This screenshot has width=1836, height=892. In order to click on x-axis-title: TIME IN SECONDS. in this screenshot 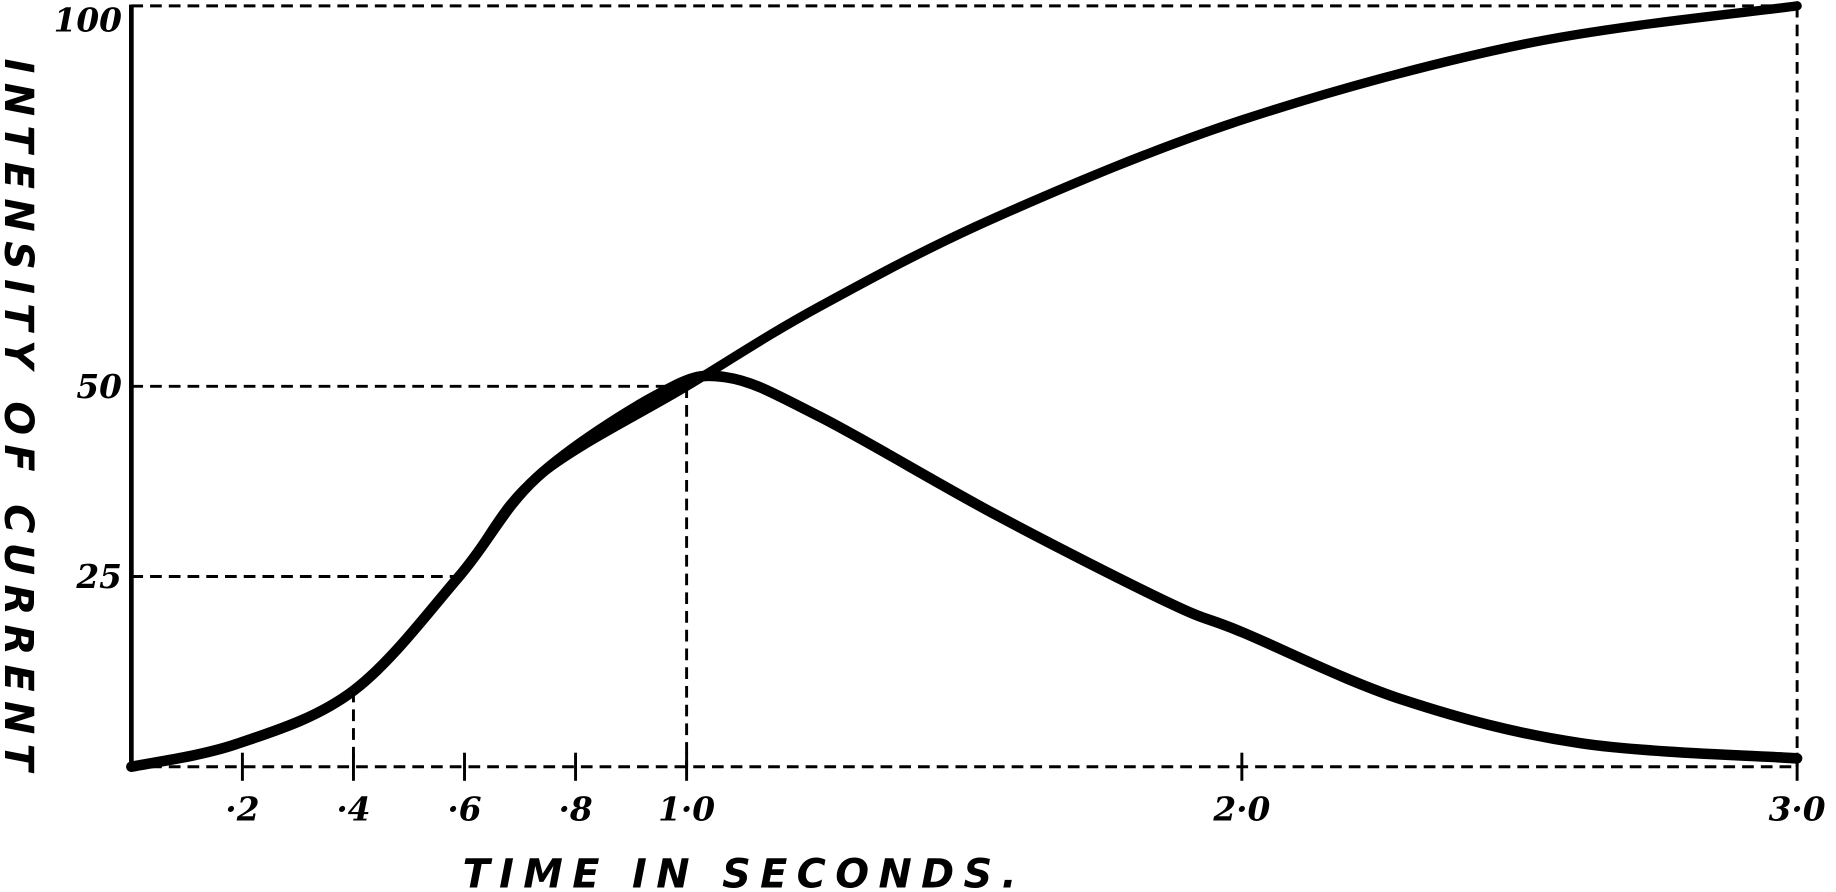, I will do `click(744, 871)`.